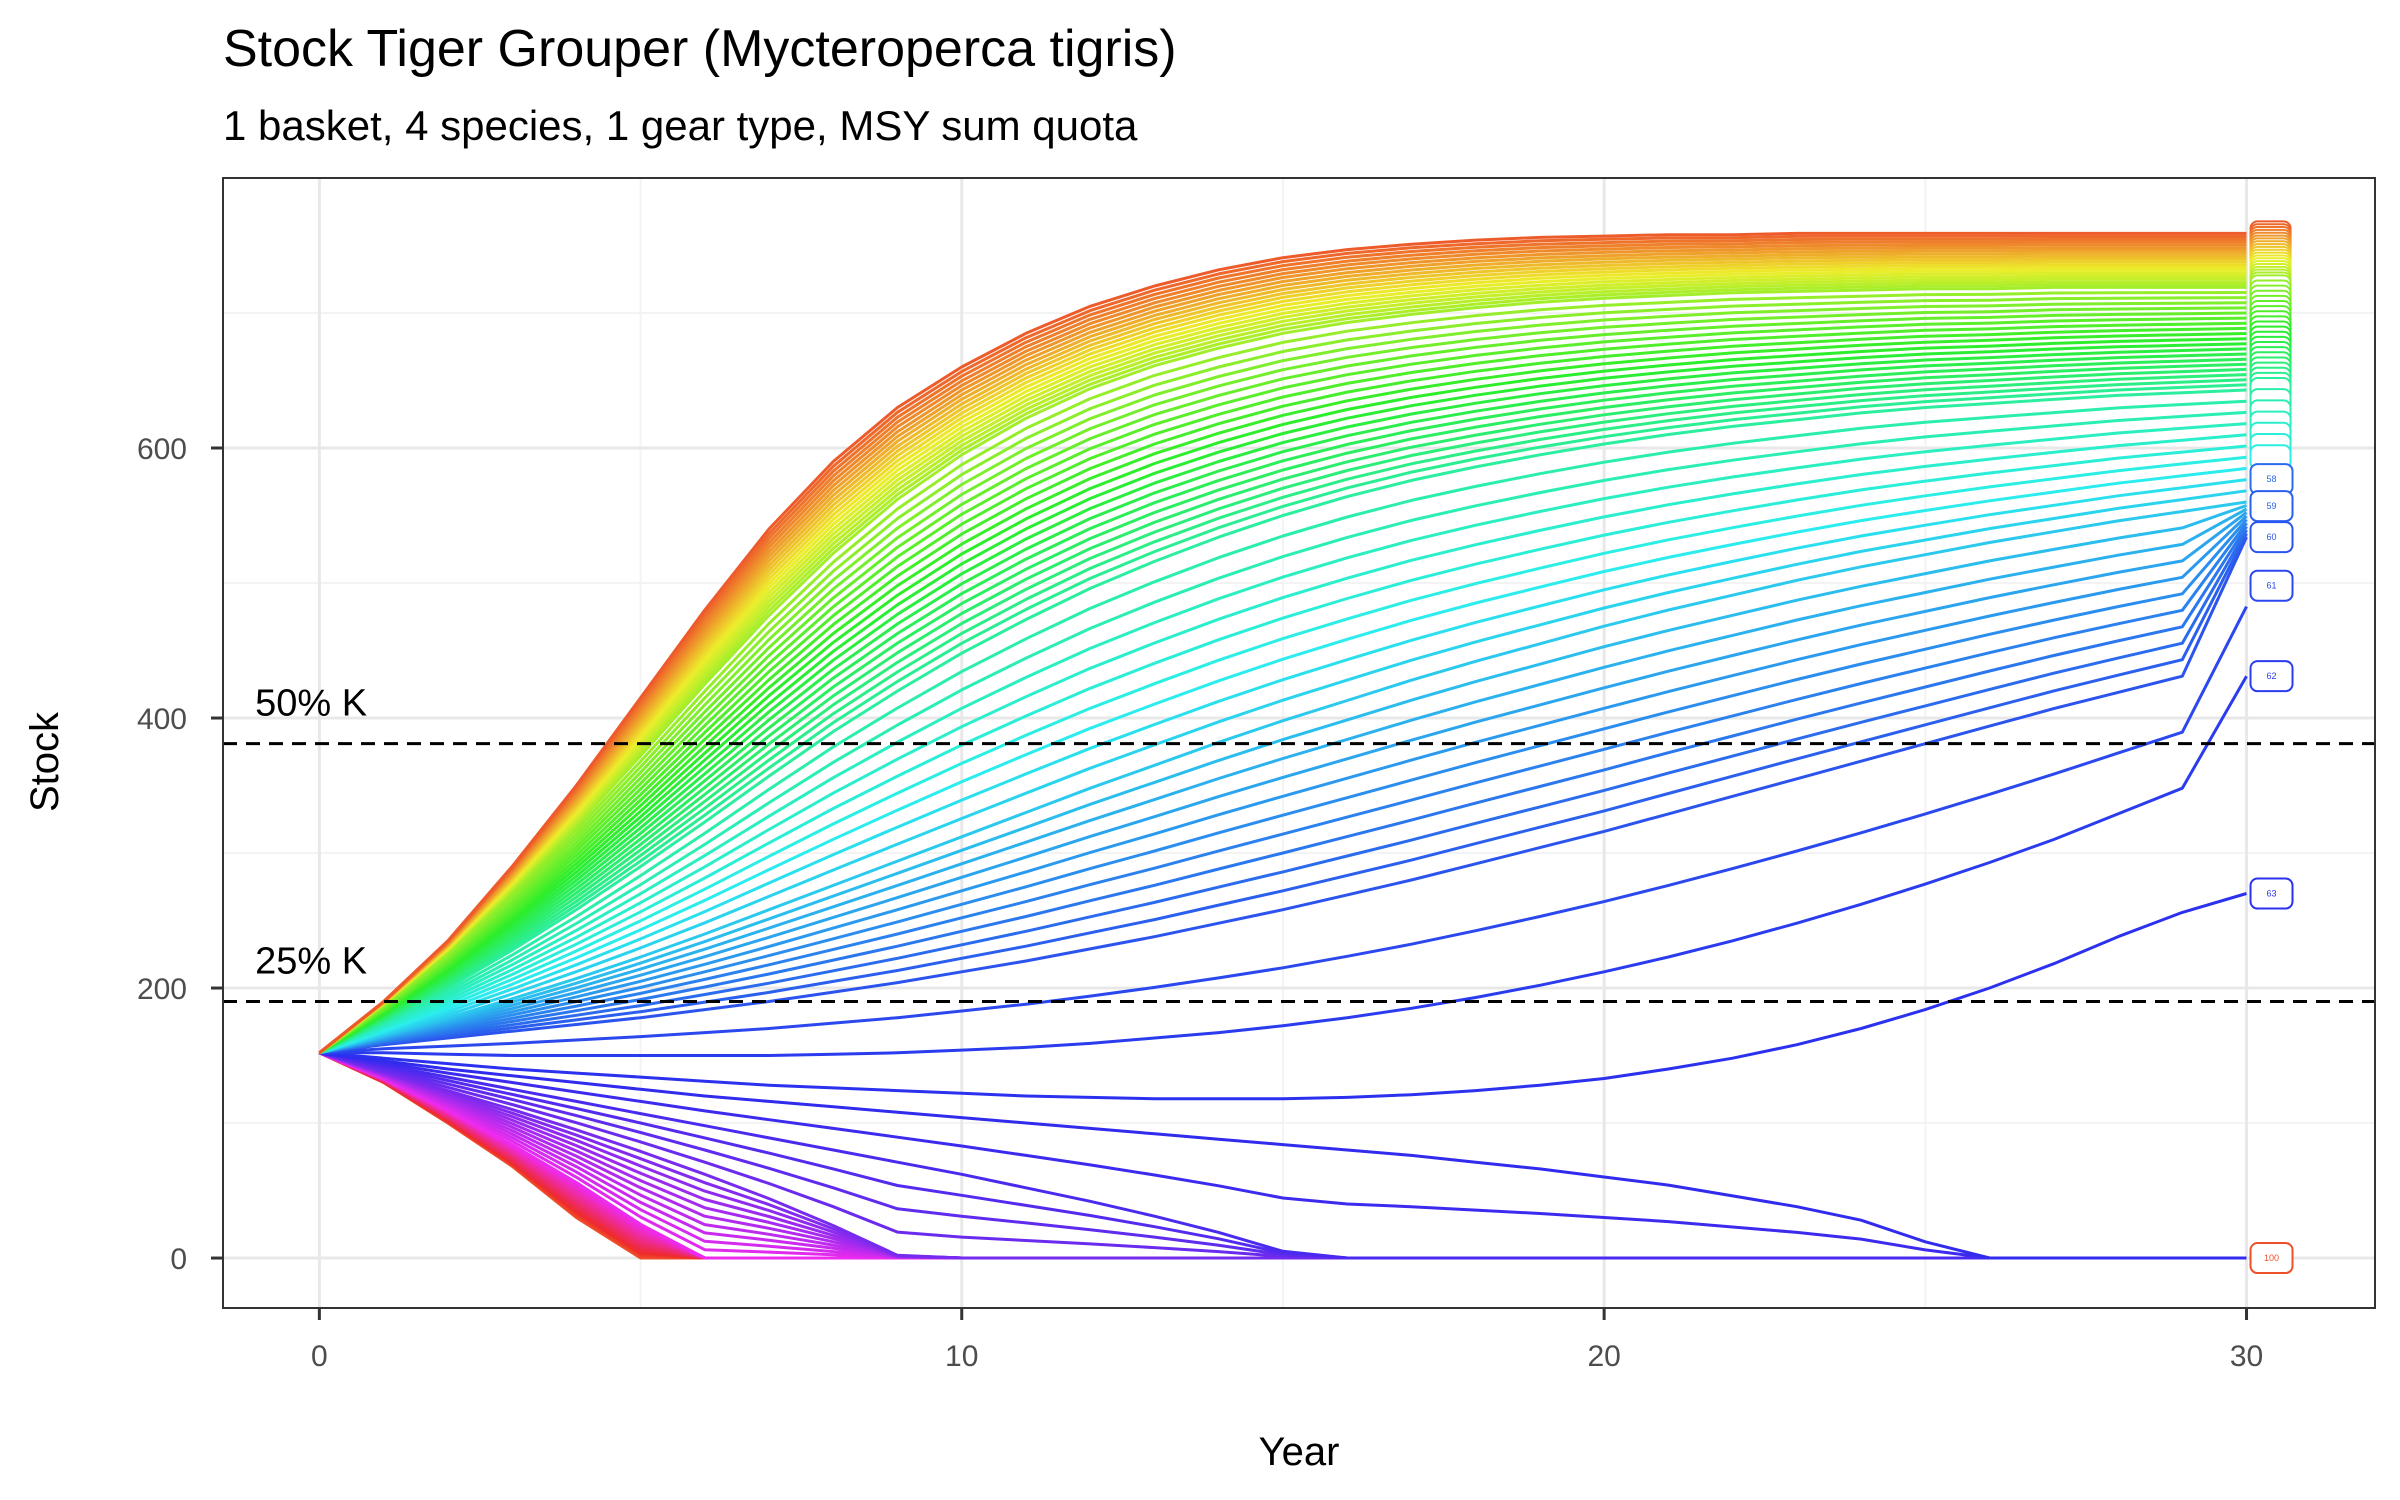 The width and height of the screenshot is (2400, 1500). What do you see at coordinates (1299, 1452) in the screenshot?
I see `x-axis-title: Year` at bounding box center [1299, 1452].